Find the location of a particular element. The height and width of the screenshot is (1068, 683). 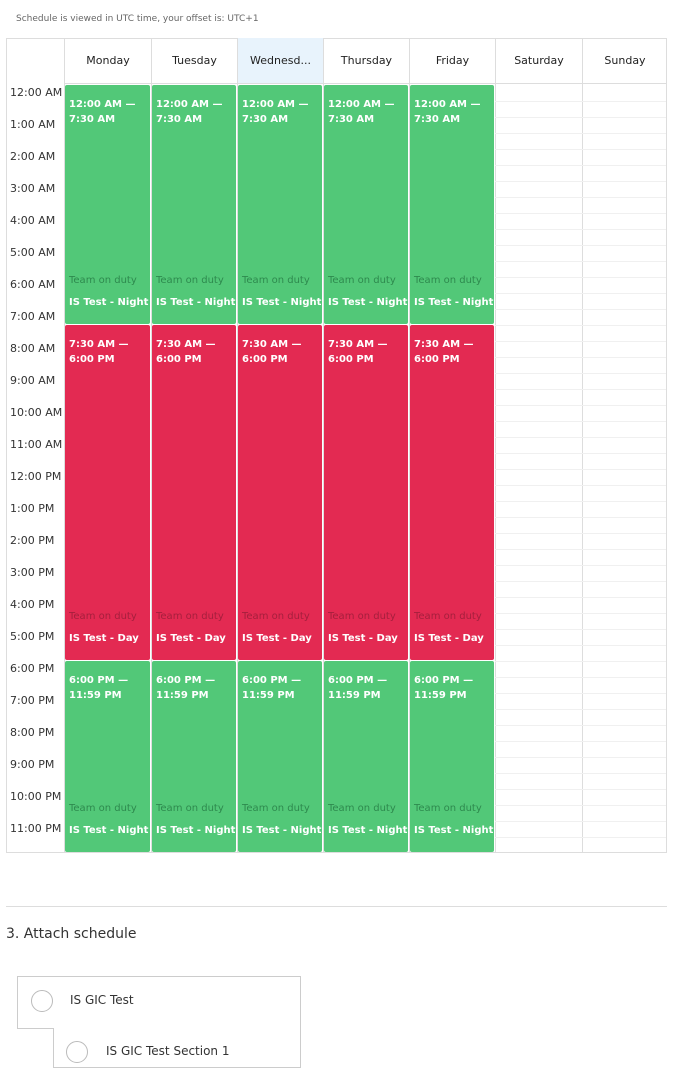

hour-label: 9:00 AM is located at coordinates (33, 380).